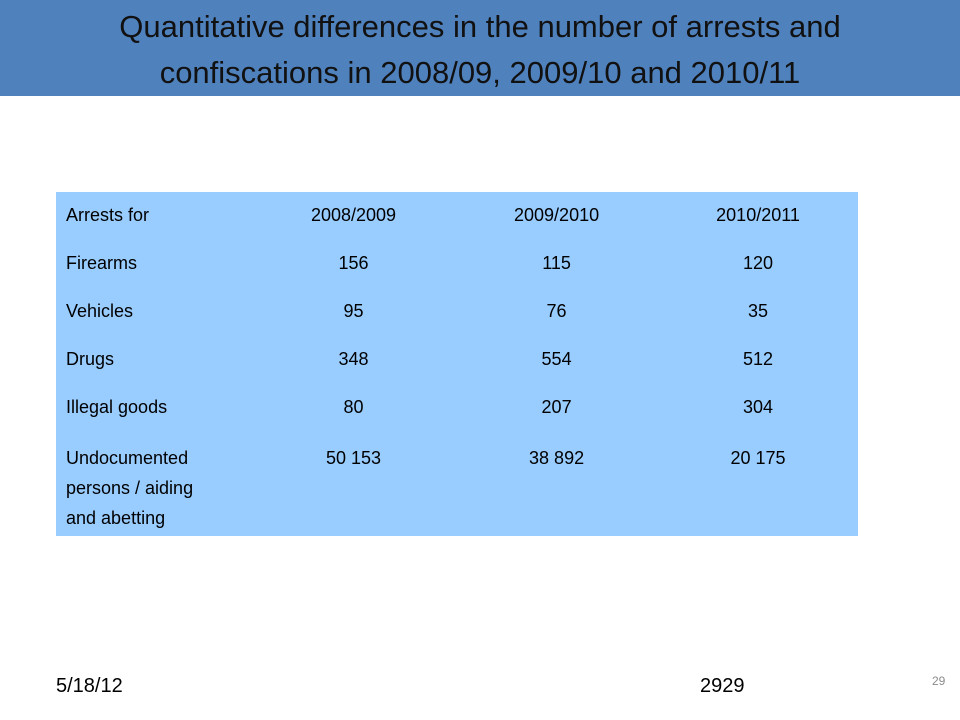 Image resolution: width=960 pixels, height=720 pixels. Describe the element at coordinates (556, 407) in the screenshot. I see `cell-2009-2010: 207` at that location.